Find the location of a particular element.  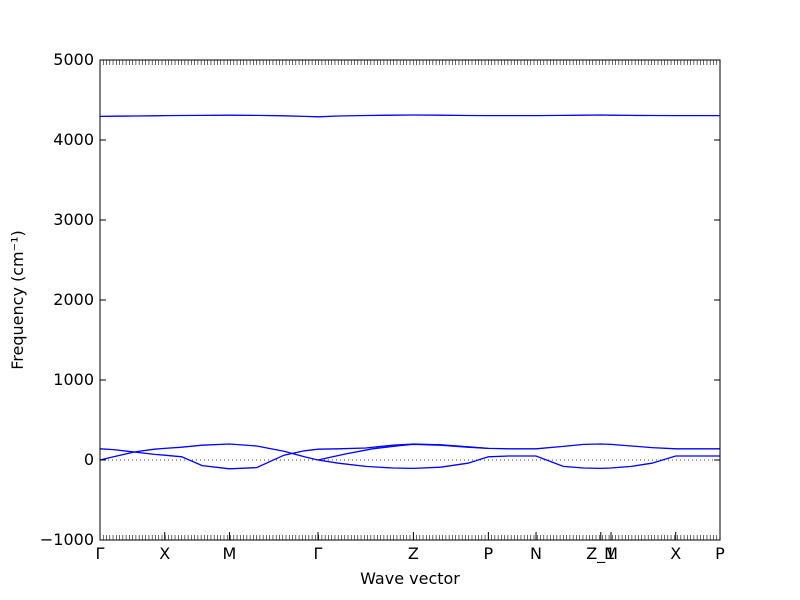

y-tick-label: 2000 is located at coordinates (73, 299).